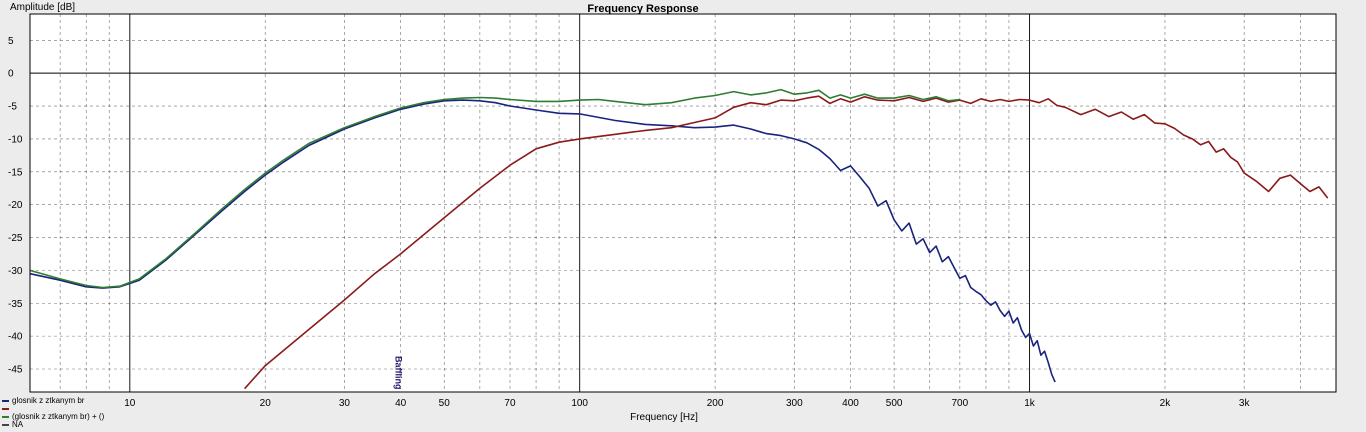  What do you see at coordinates (401, 403) in the screenshot?
I see `x-tick-label: 40` at bounding box center [401, 403].